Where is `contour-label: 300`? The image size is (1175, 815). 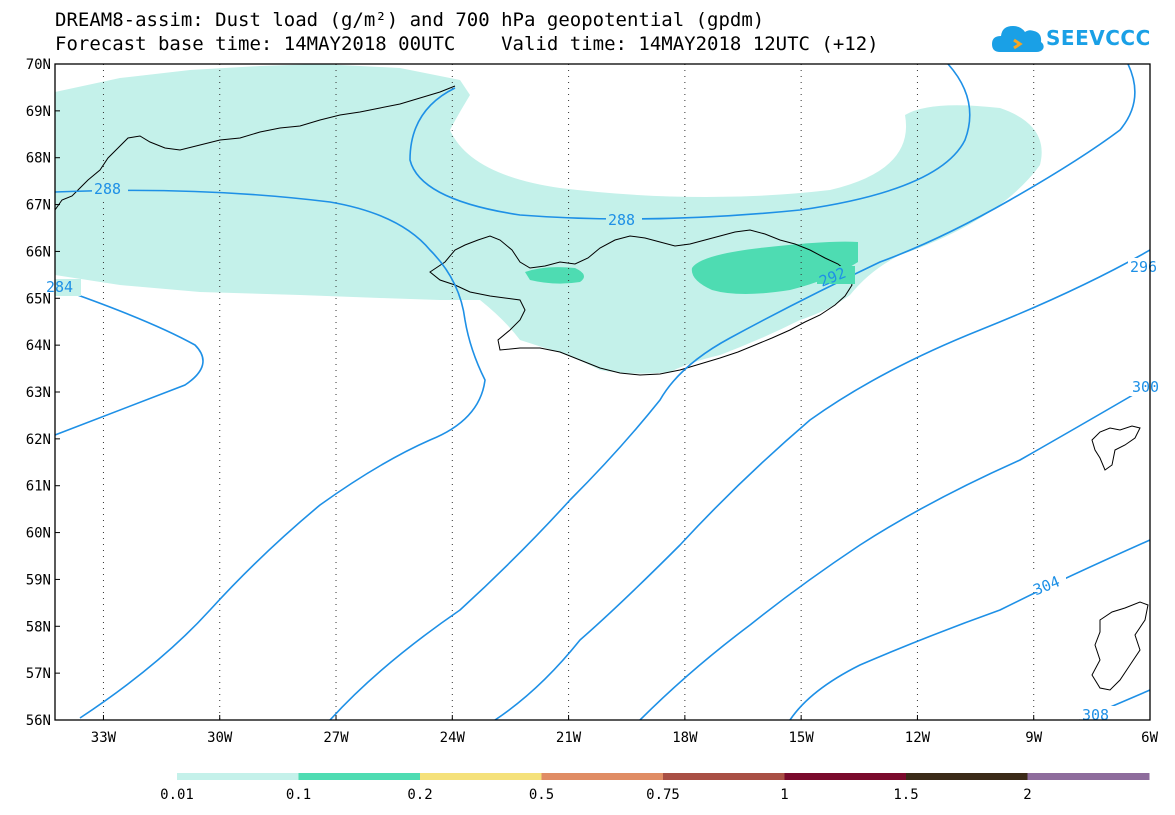 contour-label: 300 is located at coordinates (1145, 387).